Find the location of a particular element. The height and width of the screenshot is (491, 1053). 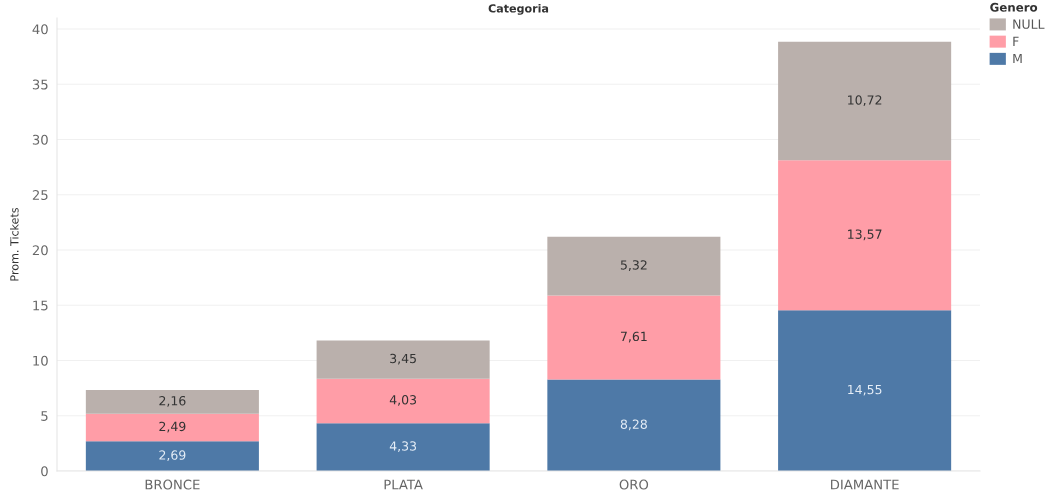

y-tick-label: 35 is located at coordinates (40, 84).